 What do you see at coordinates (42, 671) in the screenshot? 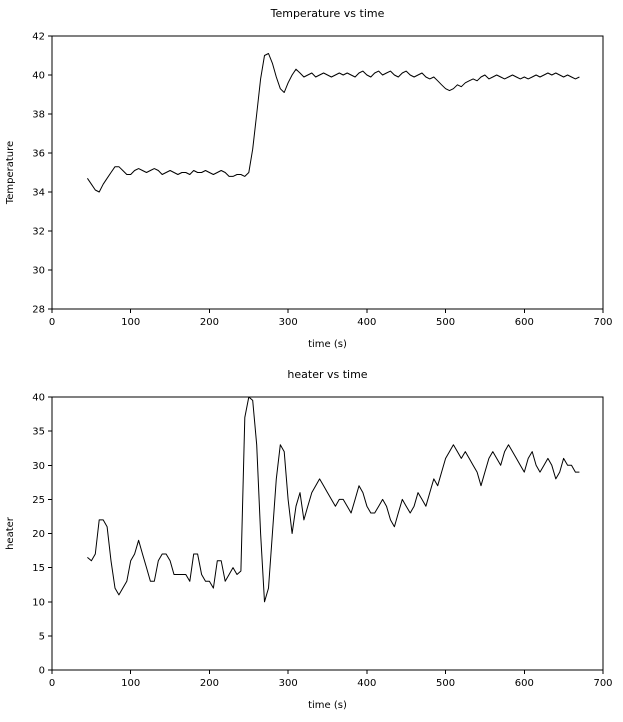
I see `y-tick-label: 0` at bounding box center [42, 671].